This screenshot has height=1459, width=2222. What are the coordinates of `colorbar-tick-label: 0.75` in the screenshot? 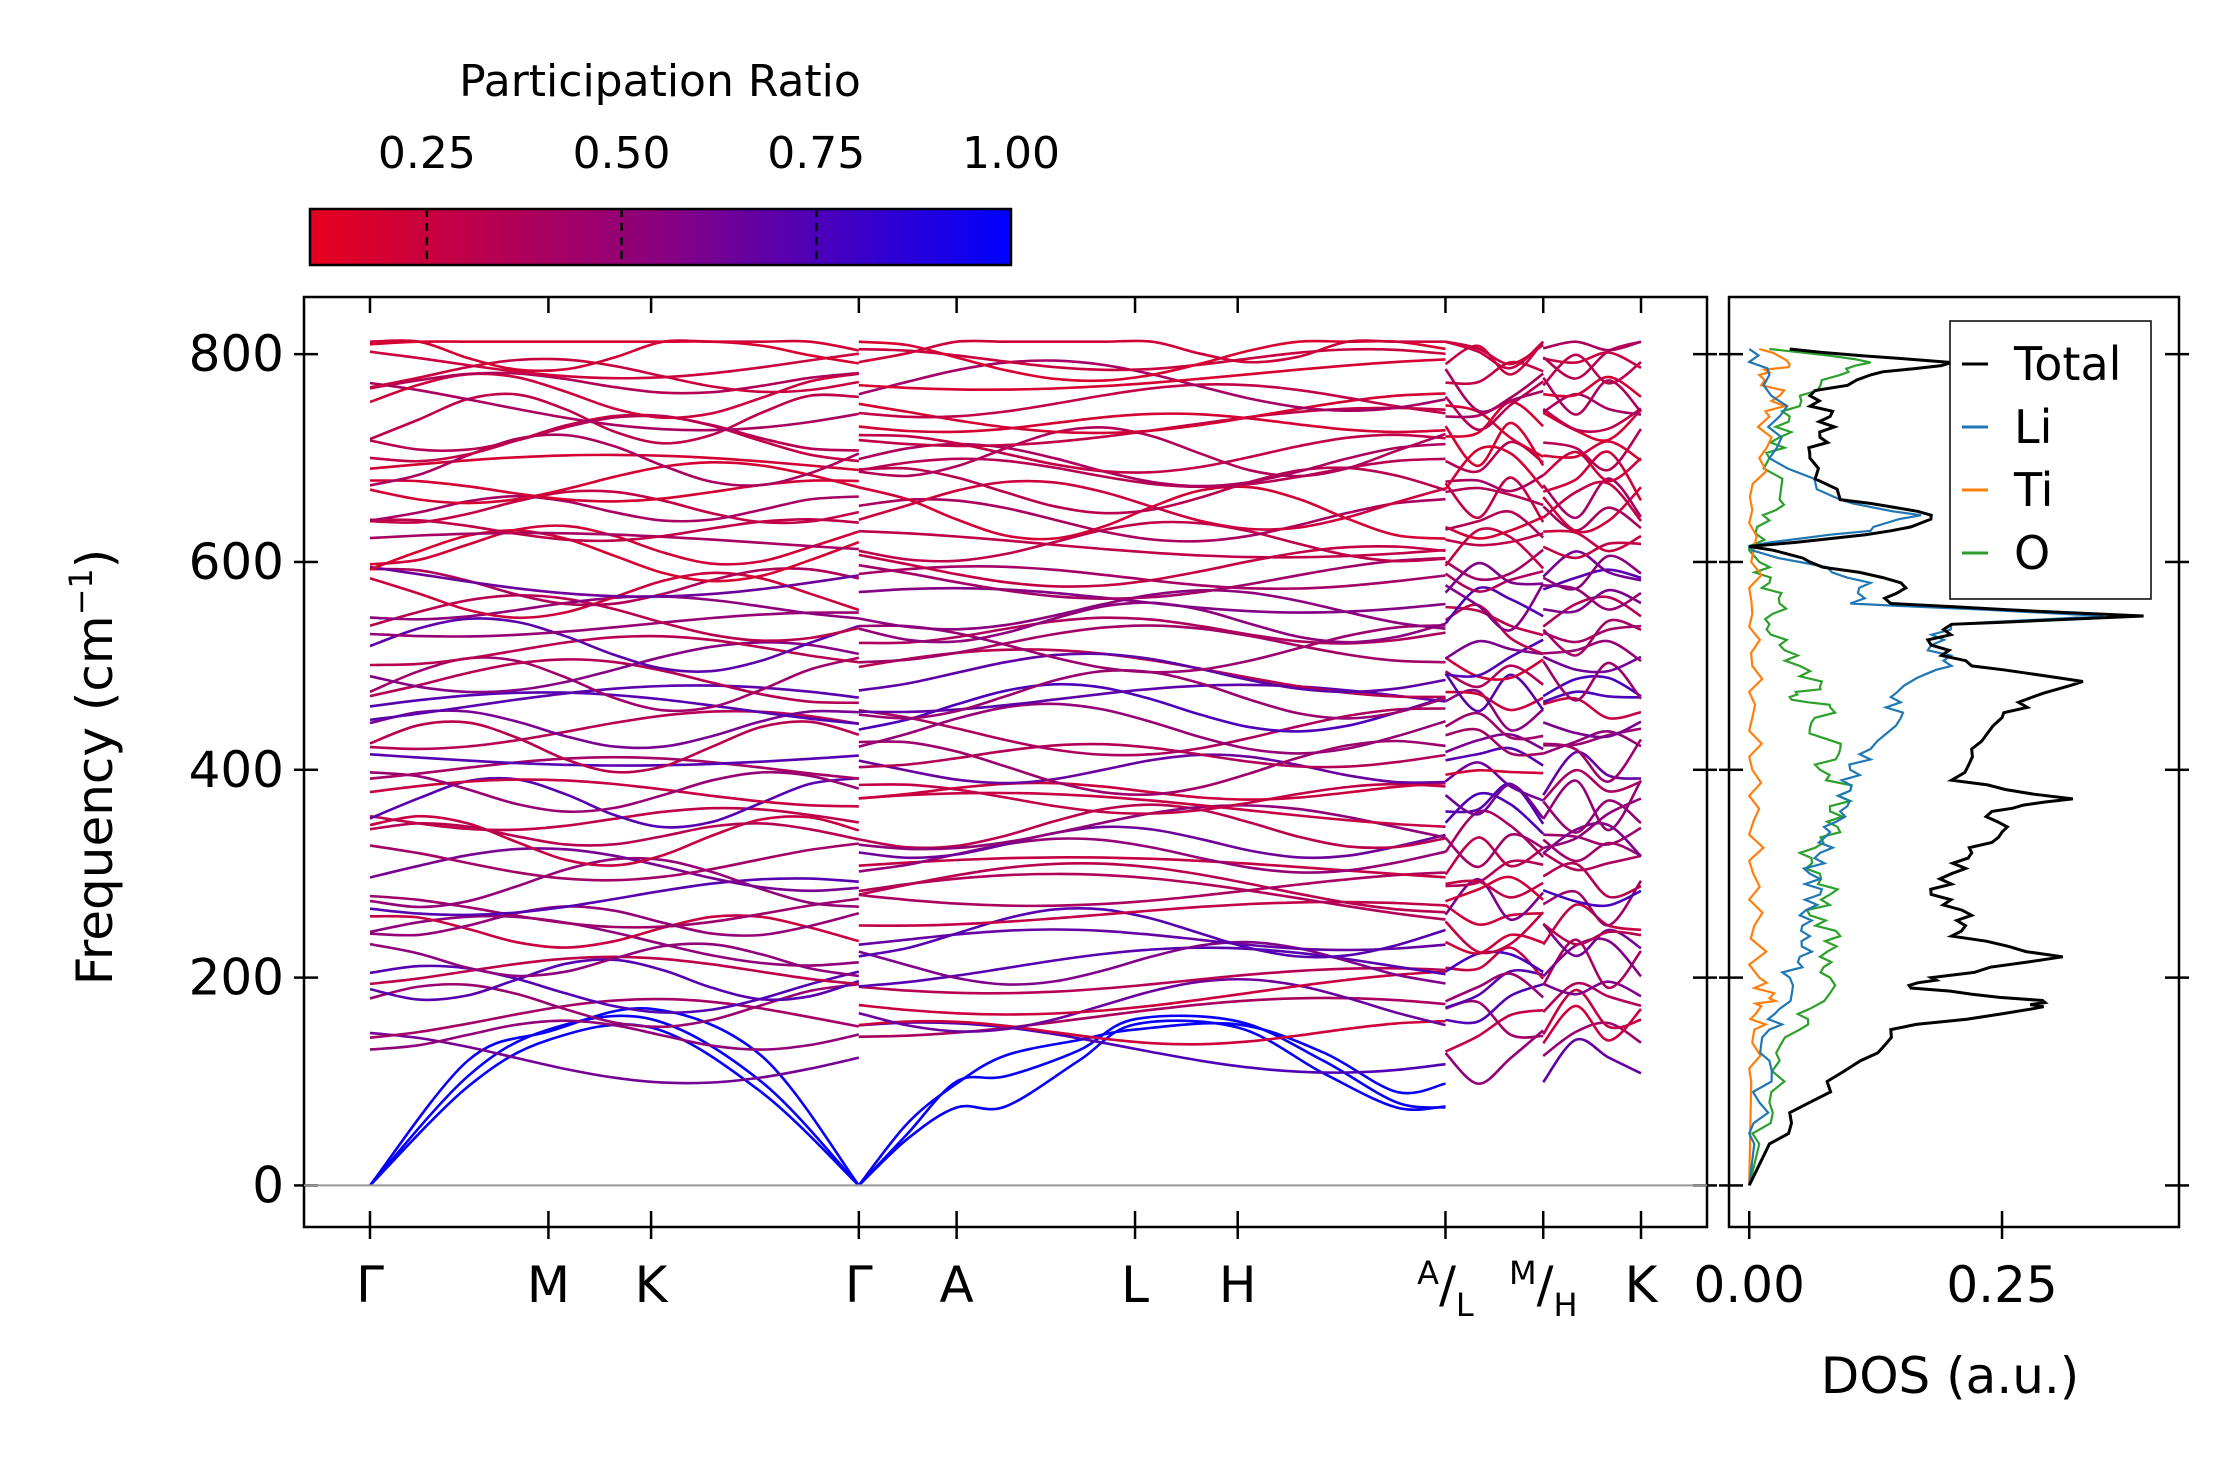 It's located at (816, 153).